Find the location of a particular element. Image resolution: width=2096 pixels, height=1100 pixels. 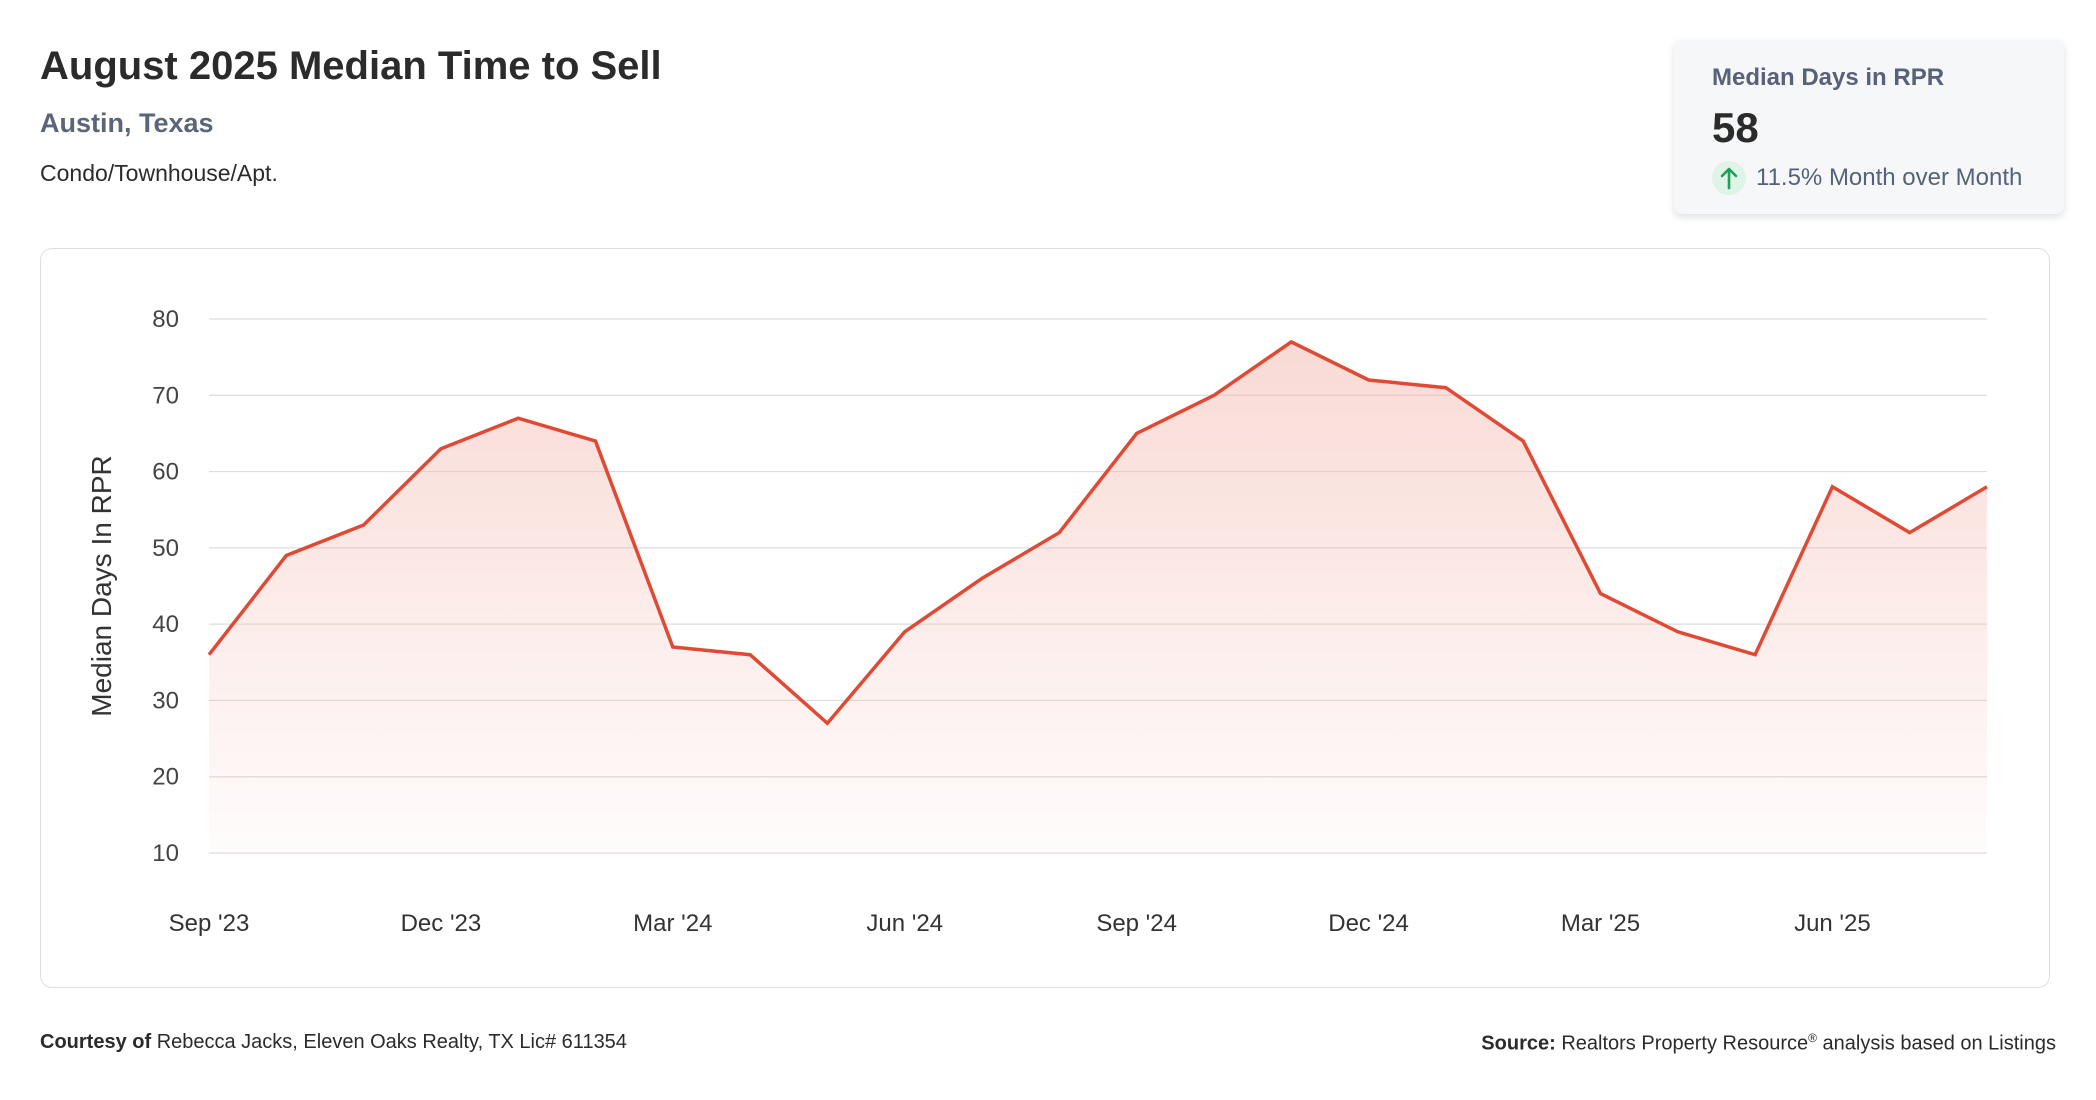

stat-label: Median Days in RPR is located at coordinates (1828, 77).